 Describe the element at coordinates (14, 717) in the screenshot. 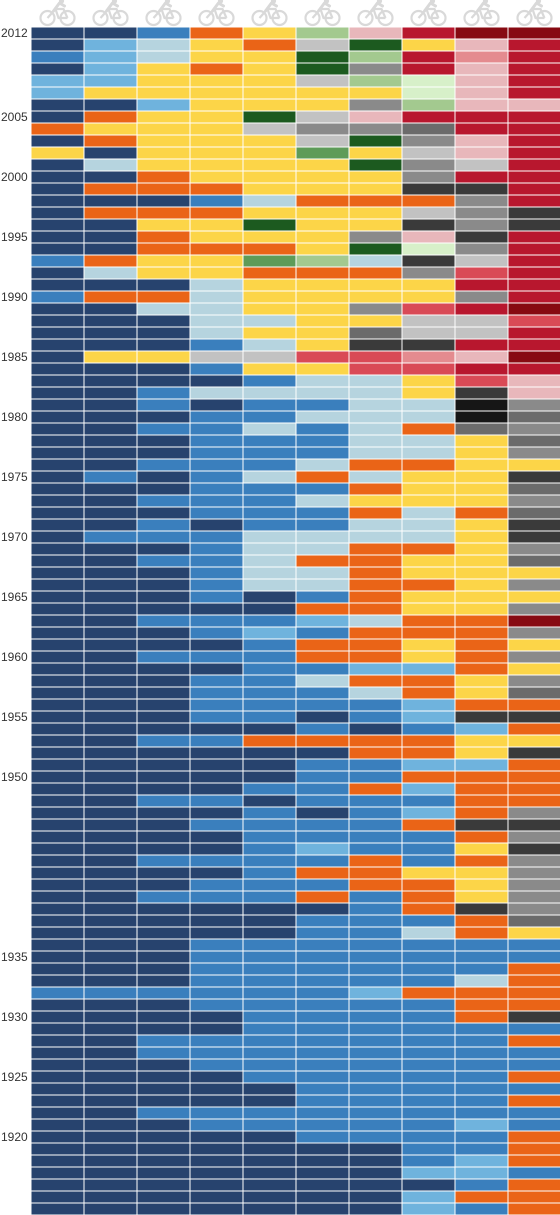

I see `year-tick-label: 1955` at that location.